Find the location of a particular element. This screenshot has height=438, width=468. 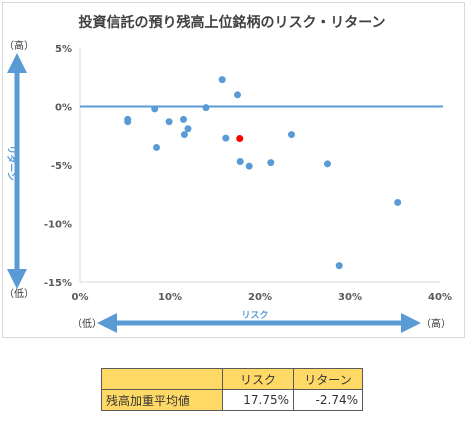

y-axis-label: リターン is located at coordinates (11, 163).